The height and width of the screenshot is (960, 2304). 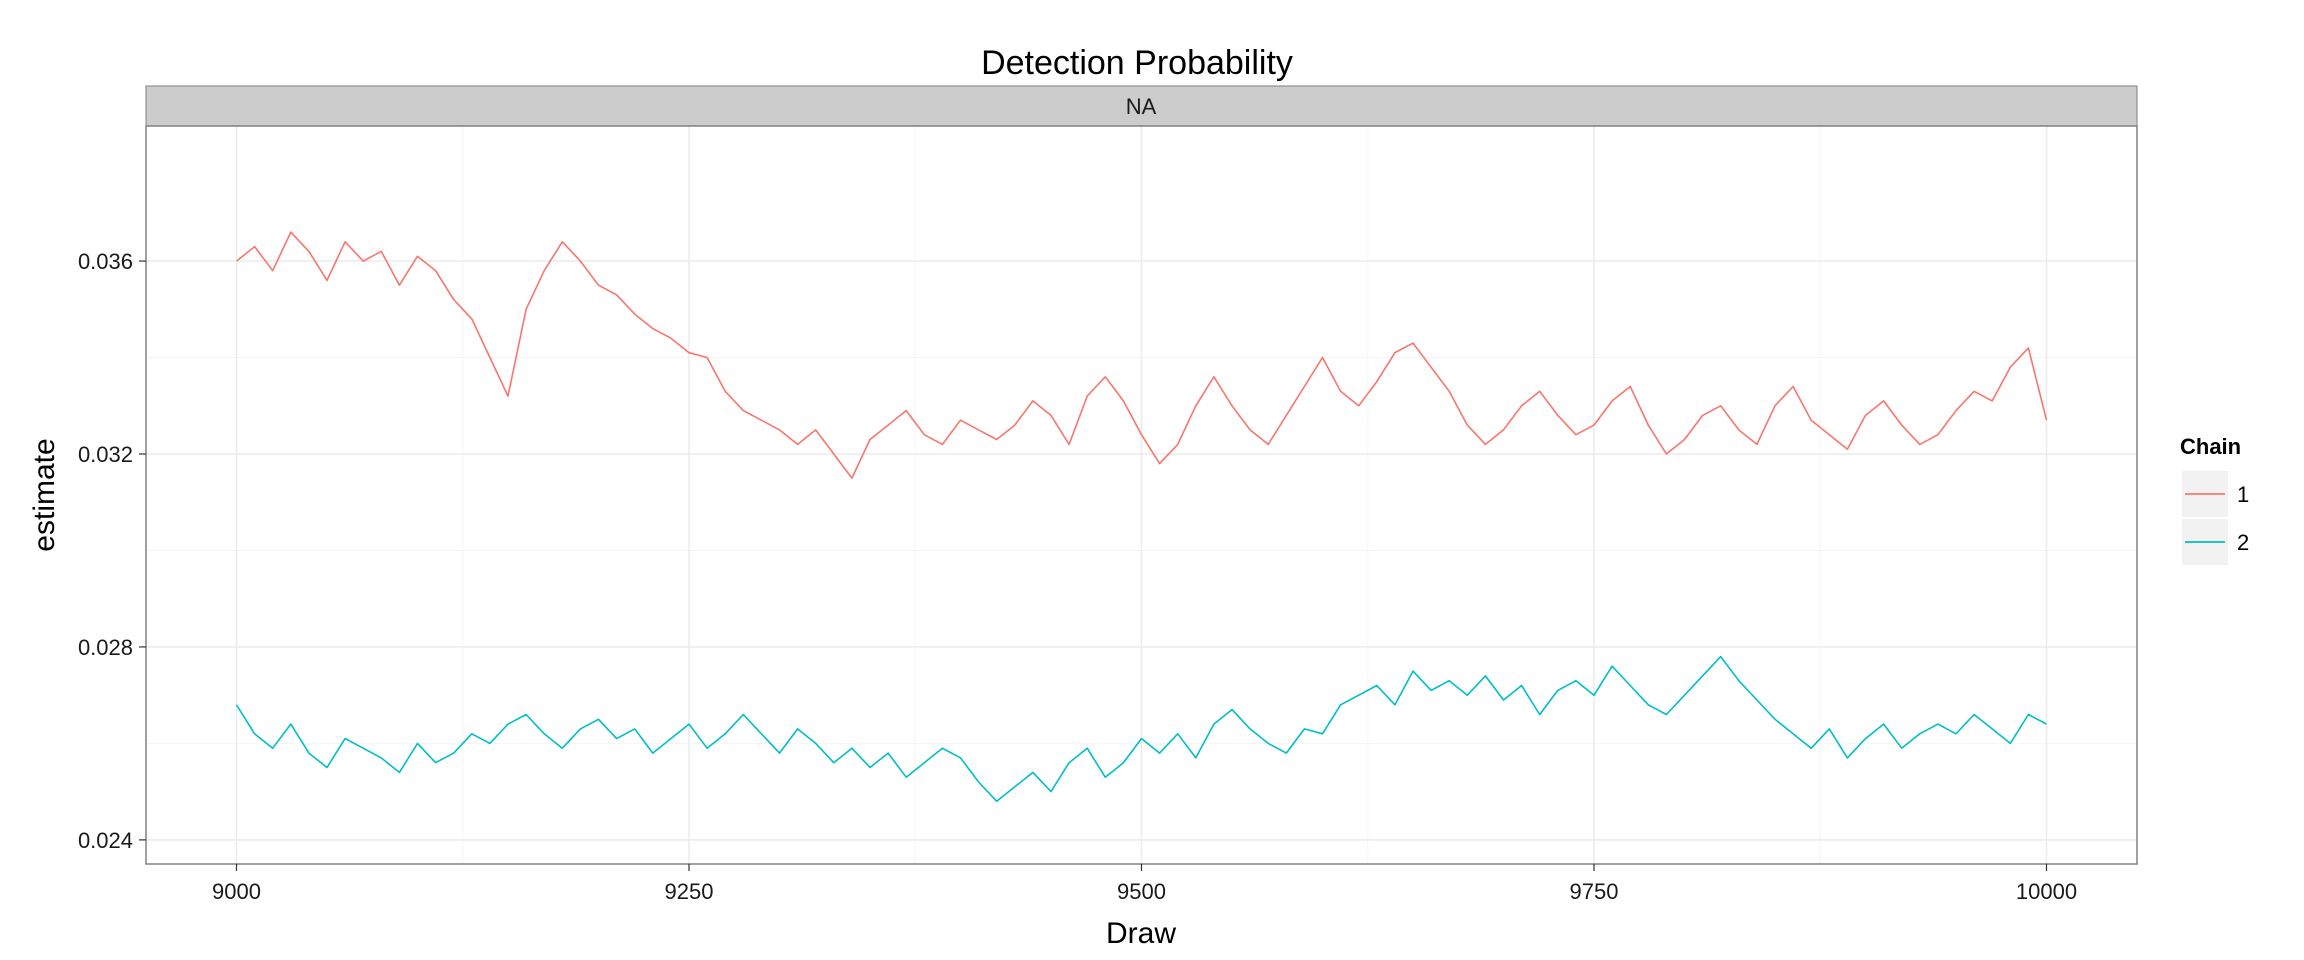 What do you see at coordinates (105, 840) in the screenshot?
I see `y-tick-label: 0.024` at bounding box center [105, 840].